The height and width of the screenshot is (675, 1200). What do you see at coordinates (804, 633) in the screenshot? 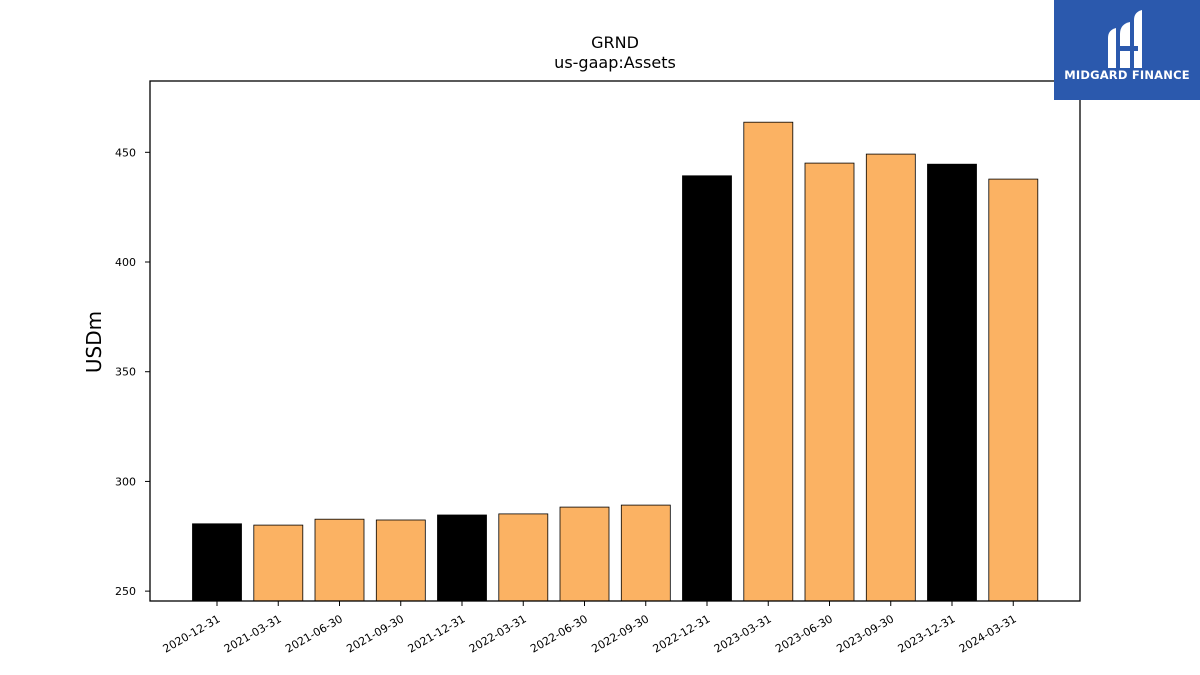
I see `x-tick-label: 2023-06-30` at bounding box center [804, 633].